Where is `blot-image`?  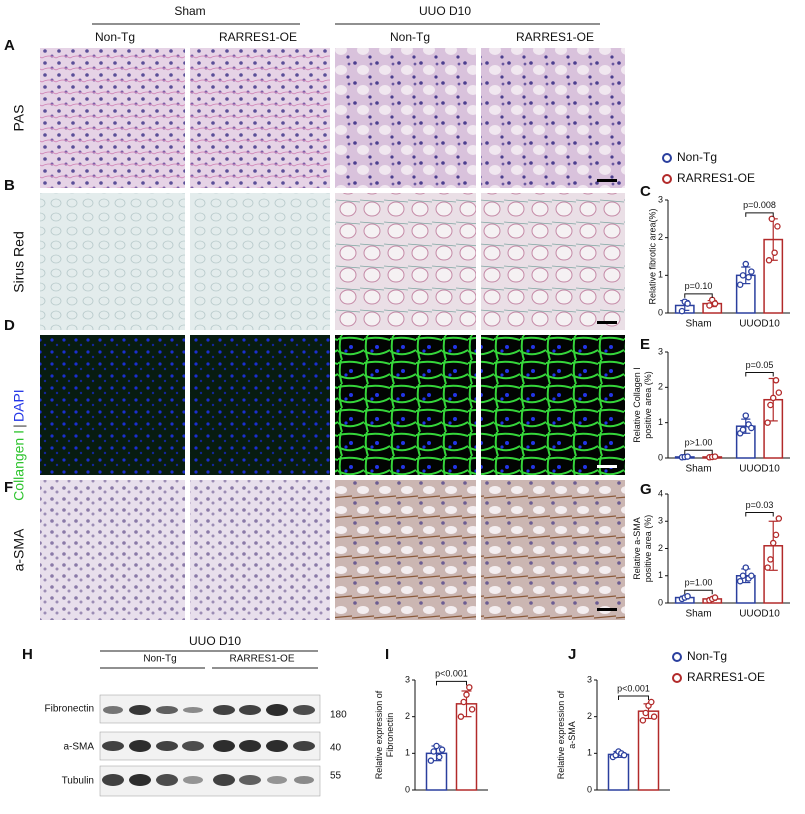 blot-image is located at coordinates (210, 745).